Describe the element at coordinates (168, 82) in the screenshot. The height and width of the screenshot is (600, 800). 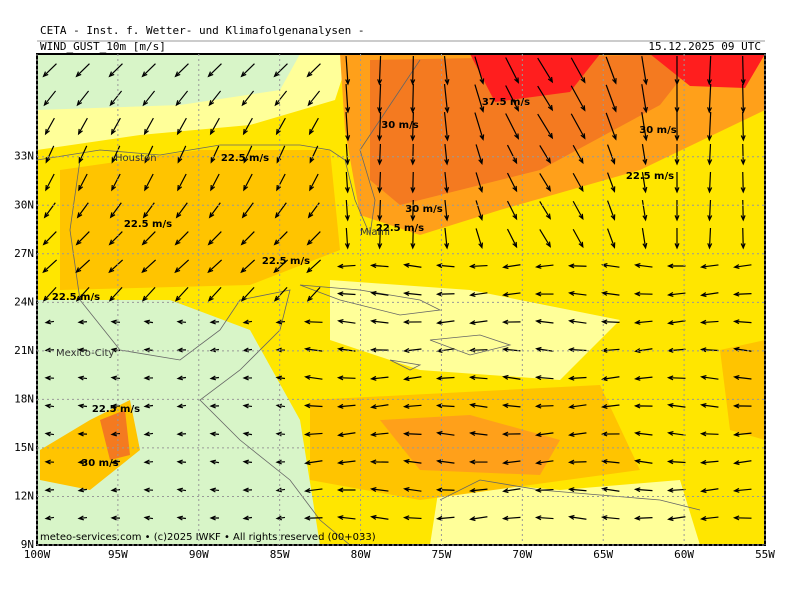
I see `field-calm` at that location.